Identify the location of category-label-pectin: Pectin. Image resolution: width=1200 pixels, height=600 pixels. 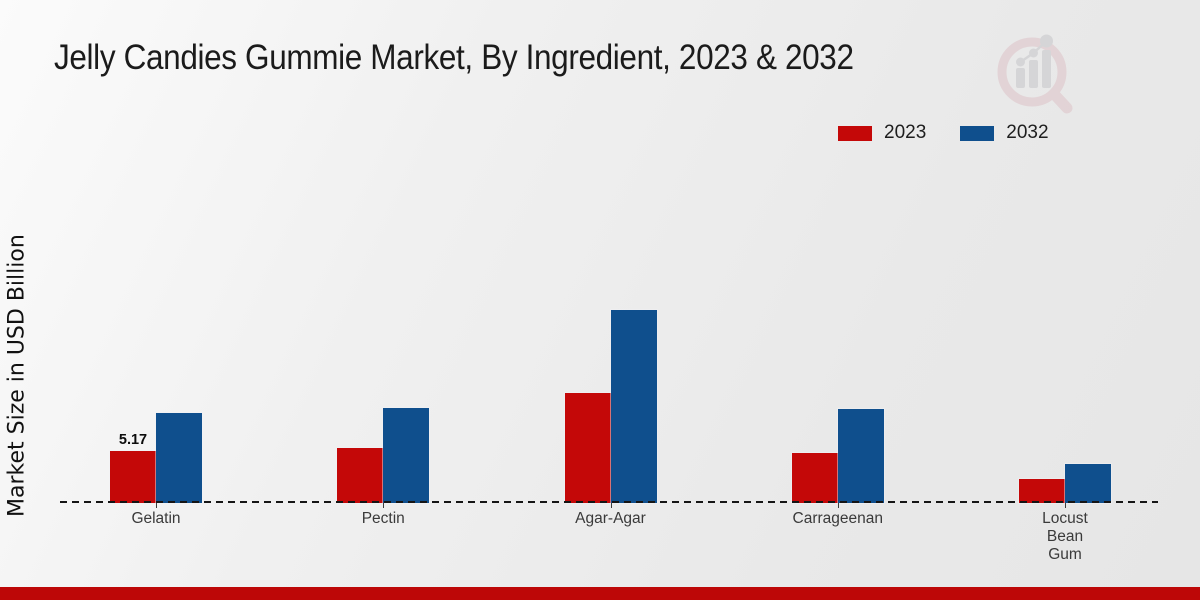
(383, 518).